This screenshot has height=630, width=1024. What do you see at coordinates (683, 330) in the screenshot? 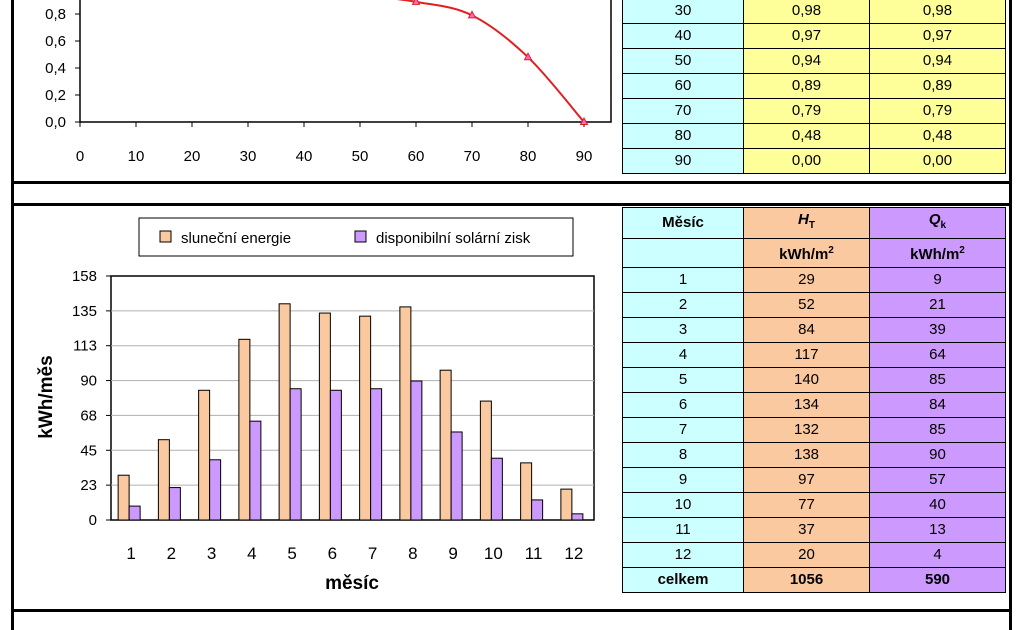
I see `table-cell: 3` at bounding box center [683, 330].